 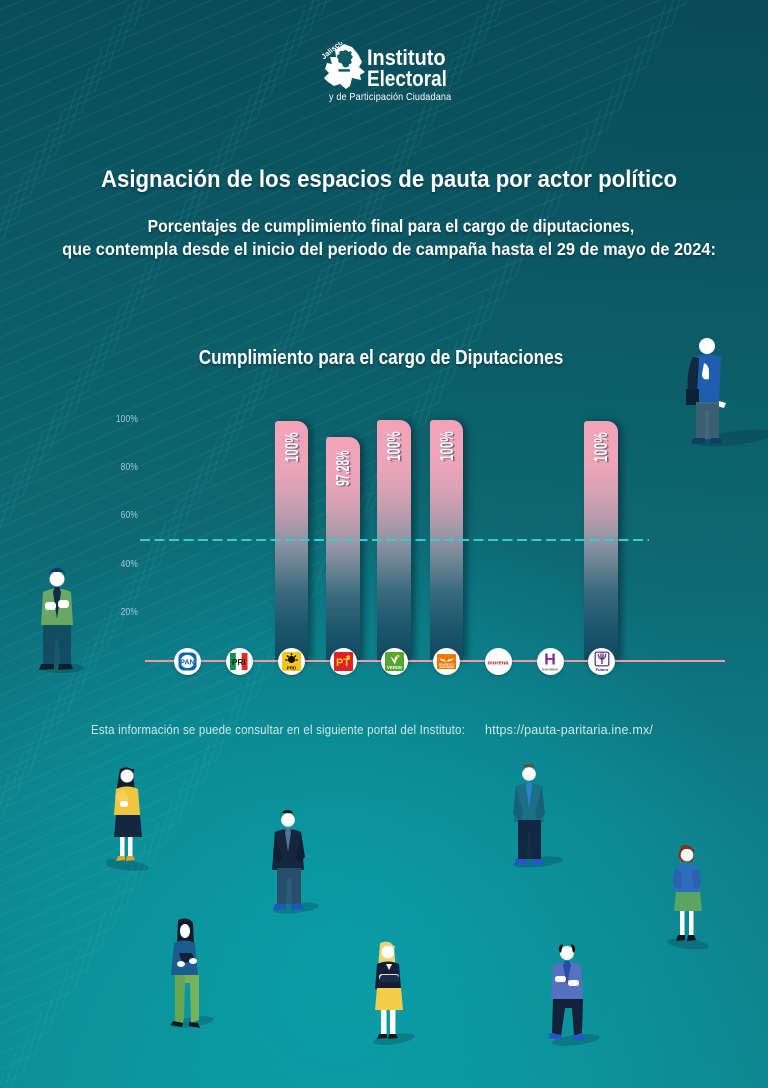 What do you see at coordinates (239, 662) in the screenshot?
I see `svg-text: PRI` at bounding box center [239, 662].